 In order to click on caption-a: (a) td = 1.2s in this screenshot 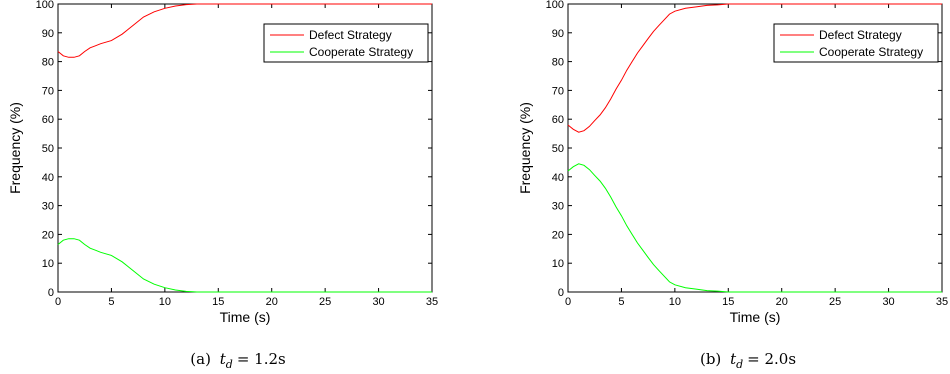, I will do `click(237, 360)`.